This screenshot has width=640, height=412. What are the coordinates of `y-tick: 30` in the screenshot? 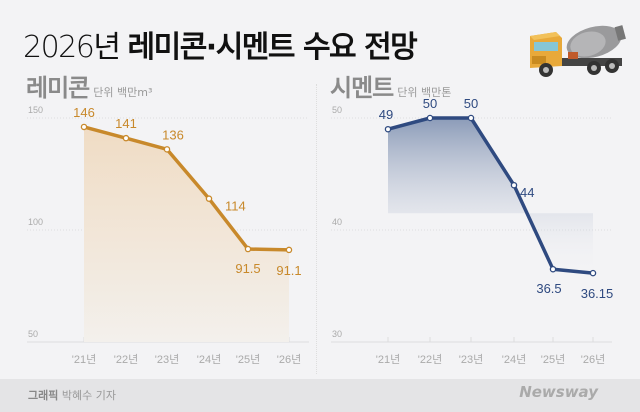 It's located at (337, 334).